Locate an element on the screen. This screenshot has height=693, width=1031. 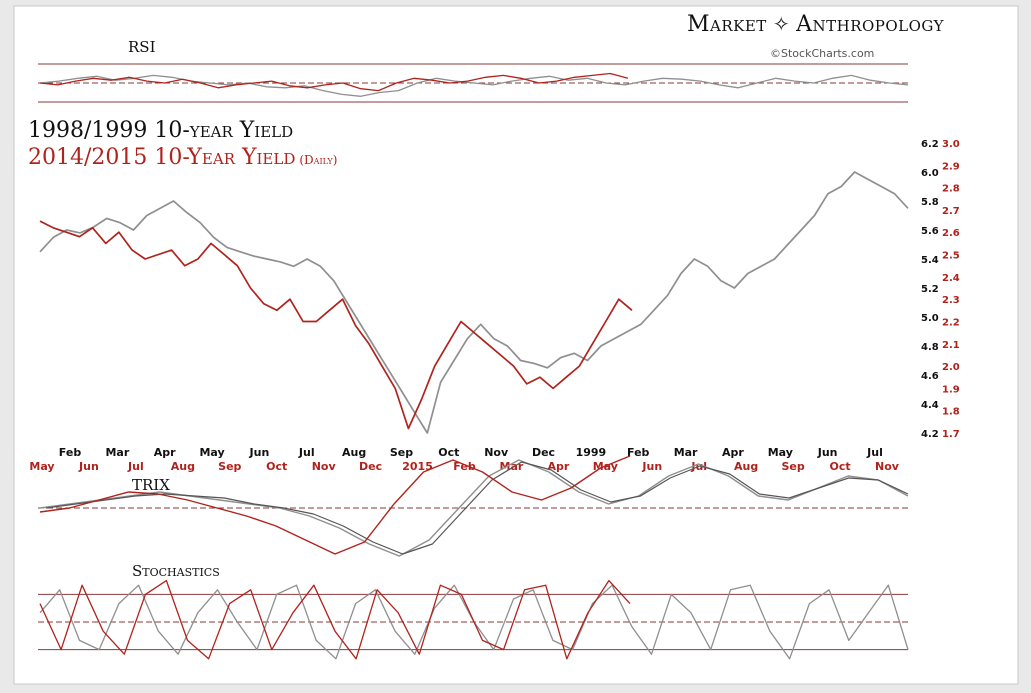
trix-line-1998-b is located at coordinates (477, 508).